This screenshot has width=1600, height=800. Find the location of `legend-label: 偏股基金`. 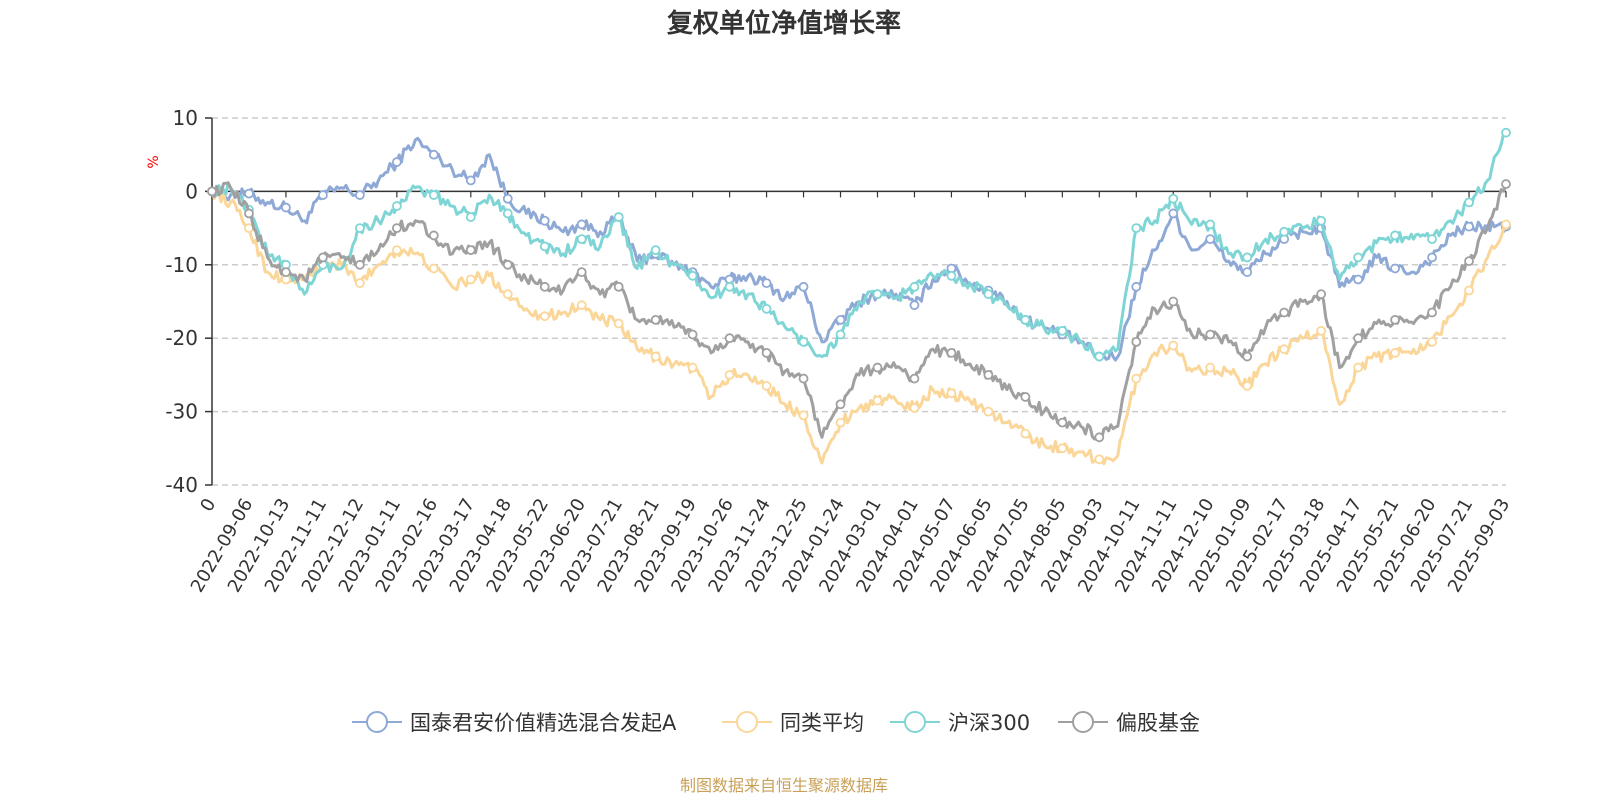

legend-label: 偏股基金 is located at coordinates (1158, 723).